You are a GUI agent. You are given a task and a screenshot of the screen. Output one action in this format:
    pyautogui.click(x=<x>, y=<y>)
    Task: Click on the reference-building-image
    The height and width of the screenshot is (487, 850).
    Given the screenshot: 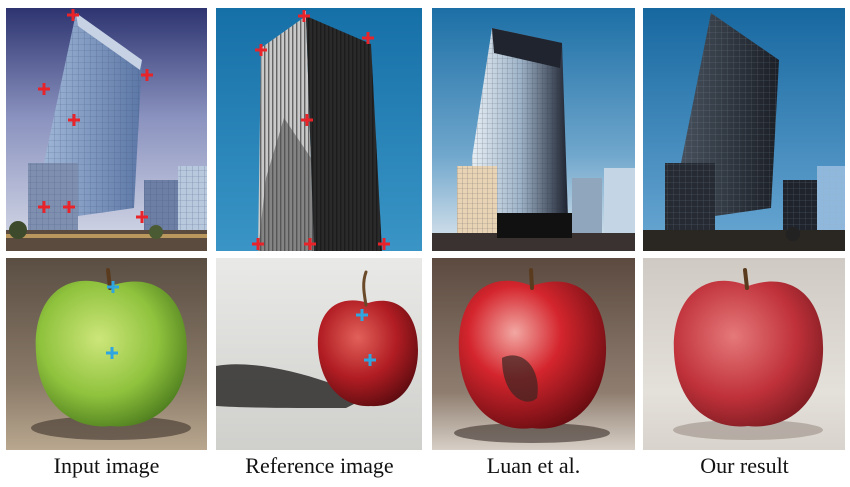 What is the action you would take?
    pyautogui.click(x=319, y=129)
    